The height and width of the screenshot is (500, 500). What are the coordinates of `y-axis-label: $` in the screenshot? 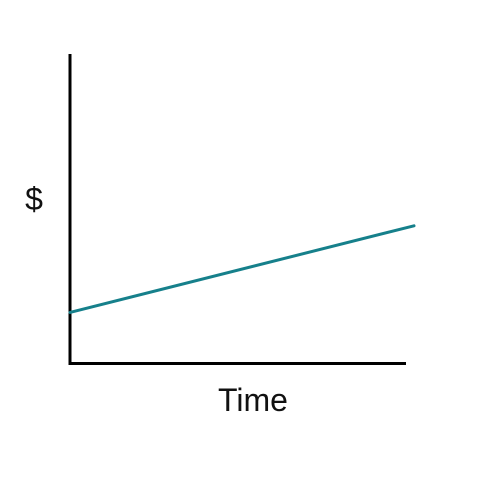 It's located at (34, 199).